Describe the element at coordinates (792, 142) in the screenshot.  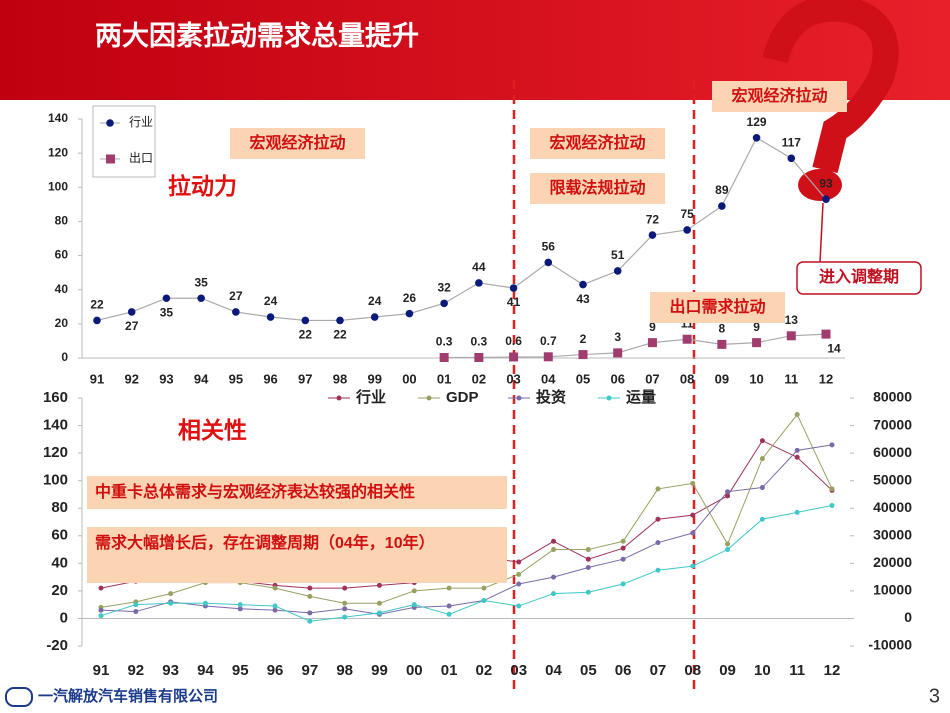
I see `data-label: 117` at that location.